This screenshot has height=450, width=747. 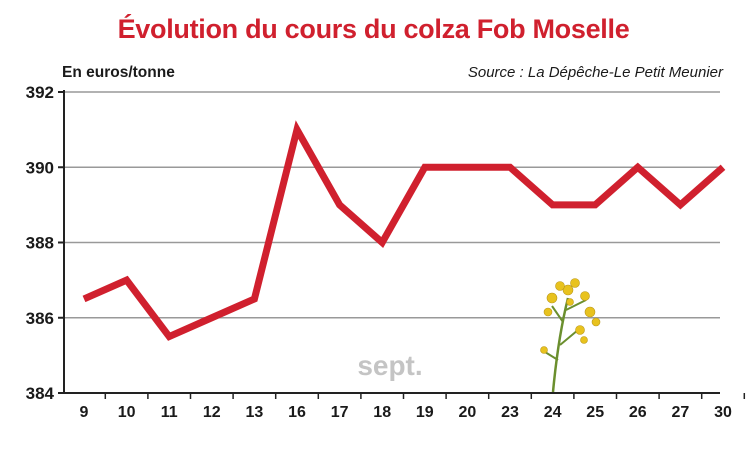 What do you see at coordinates (169, 412) in the screenshot?
I see `x-tick-label: 11` at bounding box center [169, 412].